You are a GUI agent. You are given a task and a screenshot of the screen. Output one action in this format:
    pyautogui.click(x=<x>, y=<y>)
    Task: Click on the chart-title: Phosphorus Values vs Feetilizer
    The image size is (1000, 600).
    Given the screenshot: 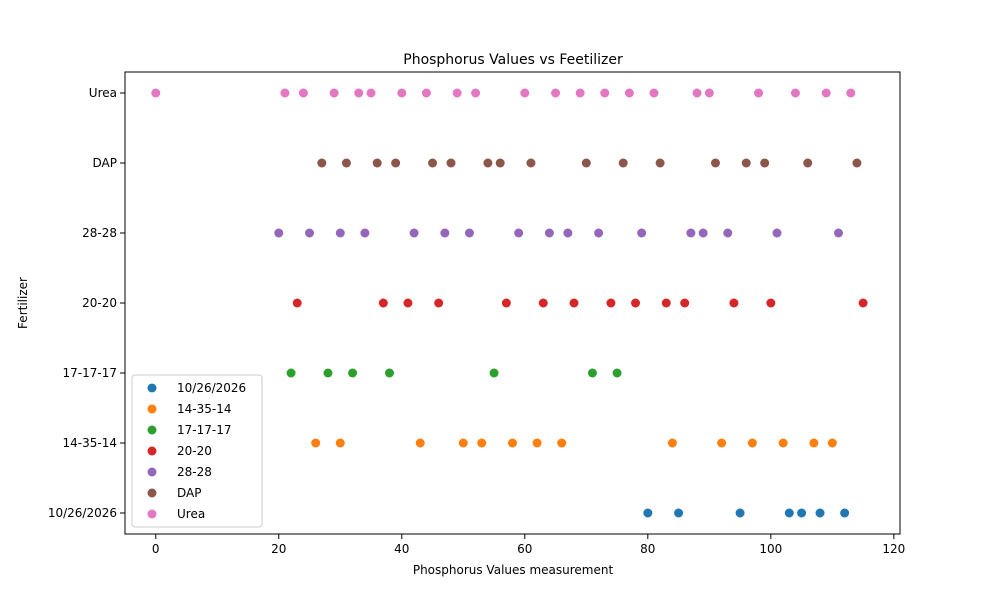 What is the action you would take?
    pyautogui.click(x=513, y=60)
    